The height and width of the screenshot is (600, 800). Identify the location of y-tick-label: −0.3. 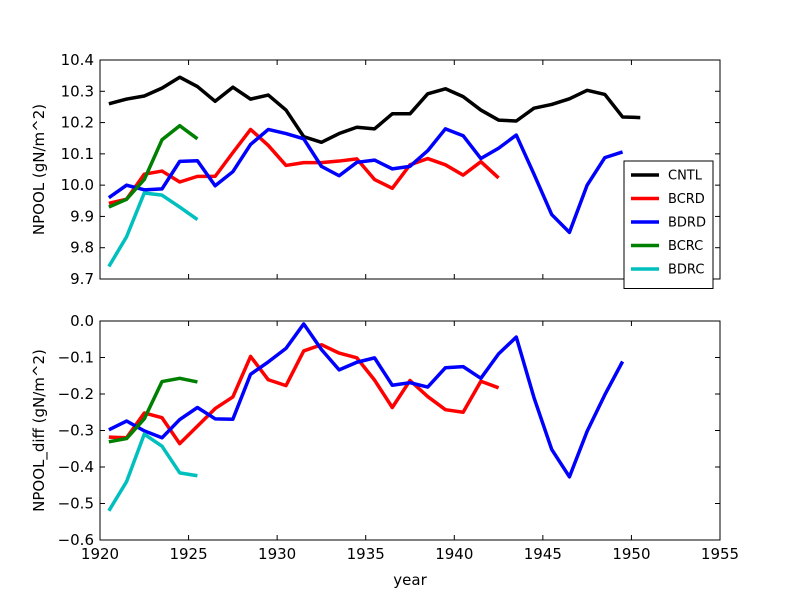
(76, 431).